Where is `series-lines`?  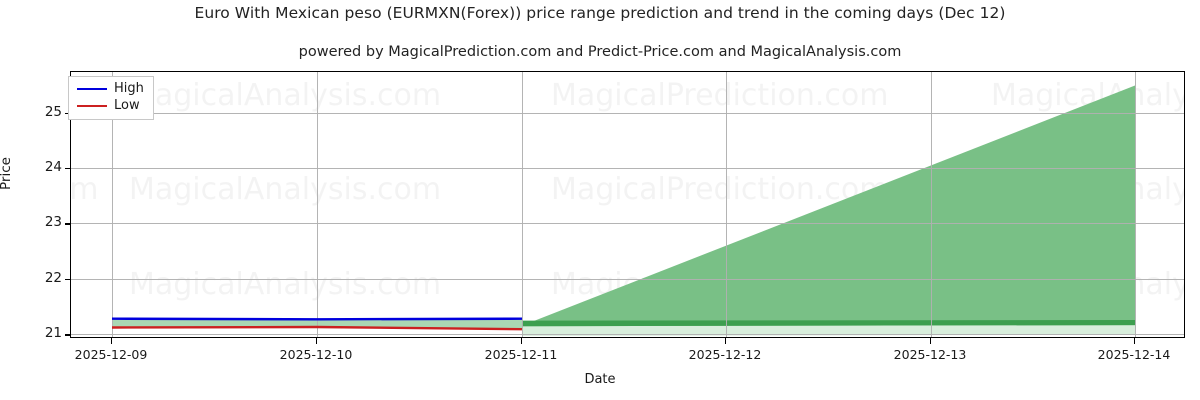
series-lines is located at coordinates (317, 324).